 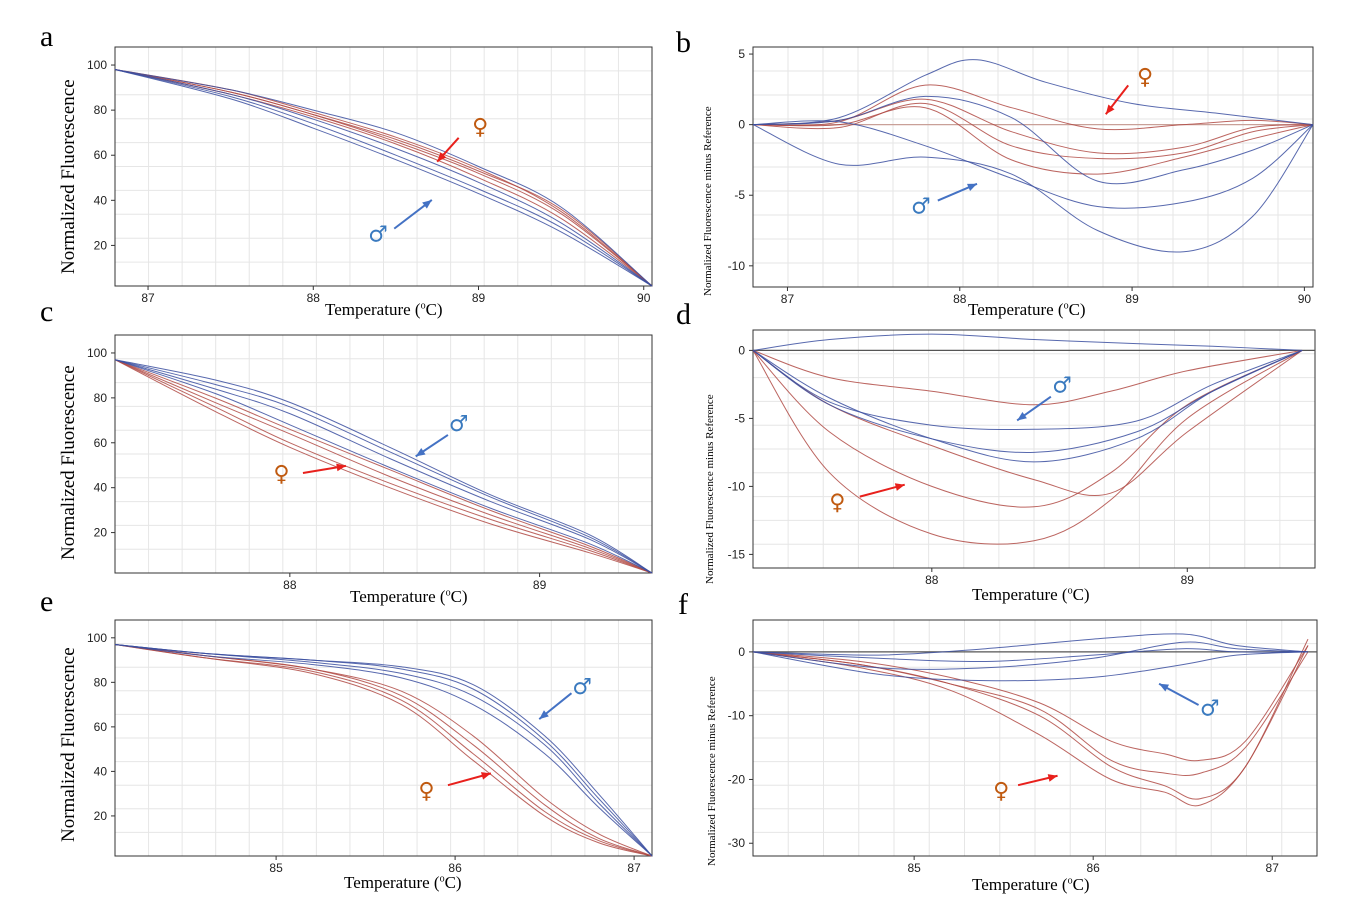 I want to click on y-axis-title-e: Normalized Fluorescence, so click(x=68, y=744).